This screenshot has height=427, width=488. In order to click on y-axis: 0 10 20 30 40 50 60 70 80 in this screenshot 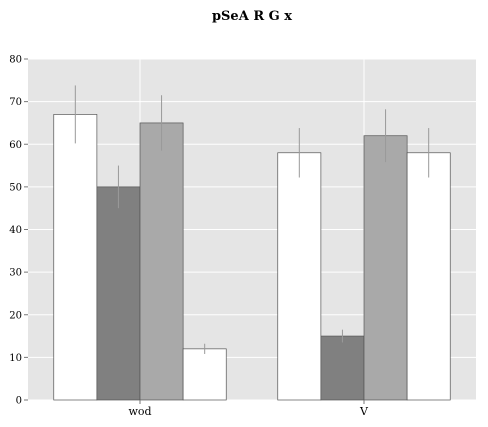, I will do `click(18, 231)`.